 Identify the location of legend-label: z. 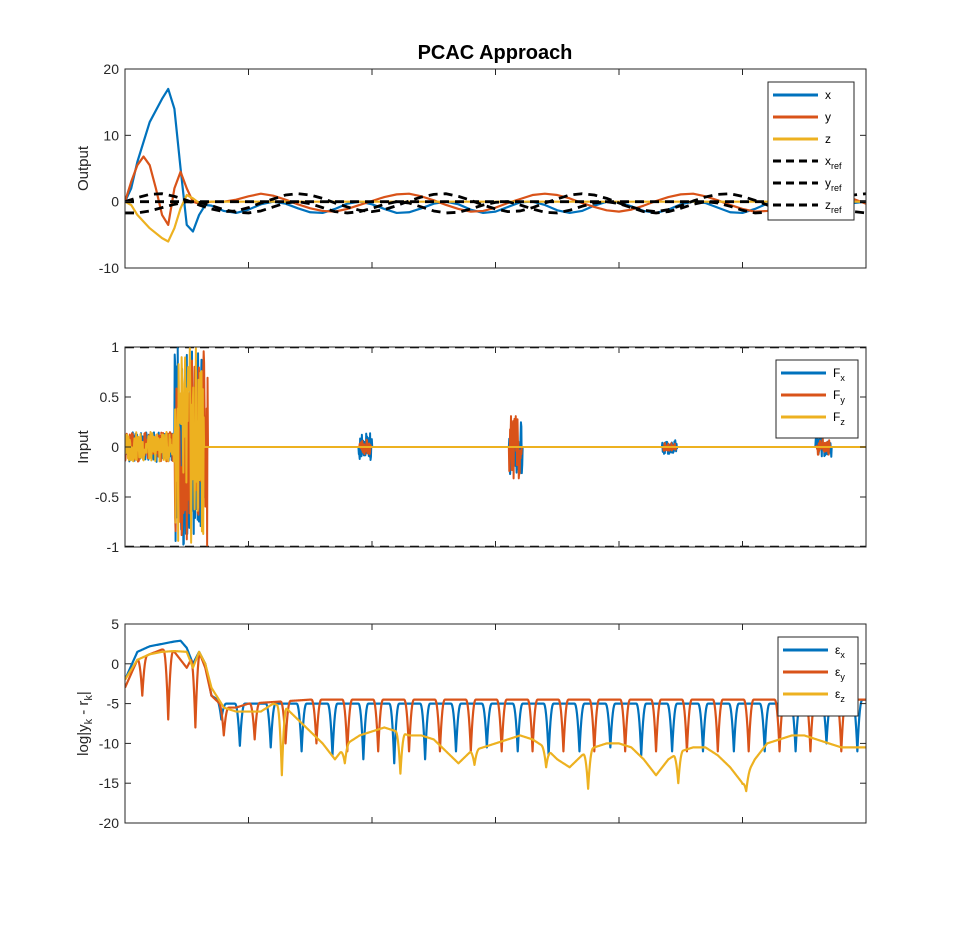
(828, 139).